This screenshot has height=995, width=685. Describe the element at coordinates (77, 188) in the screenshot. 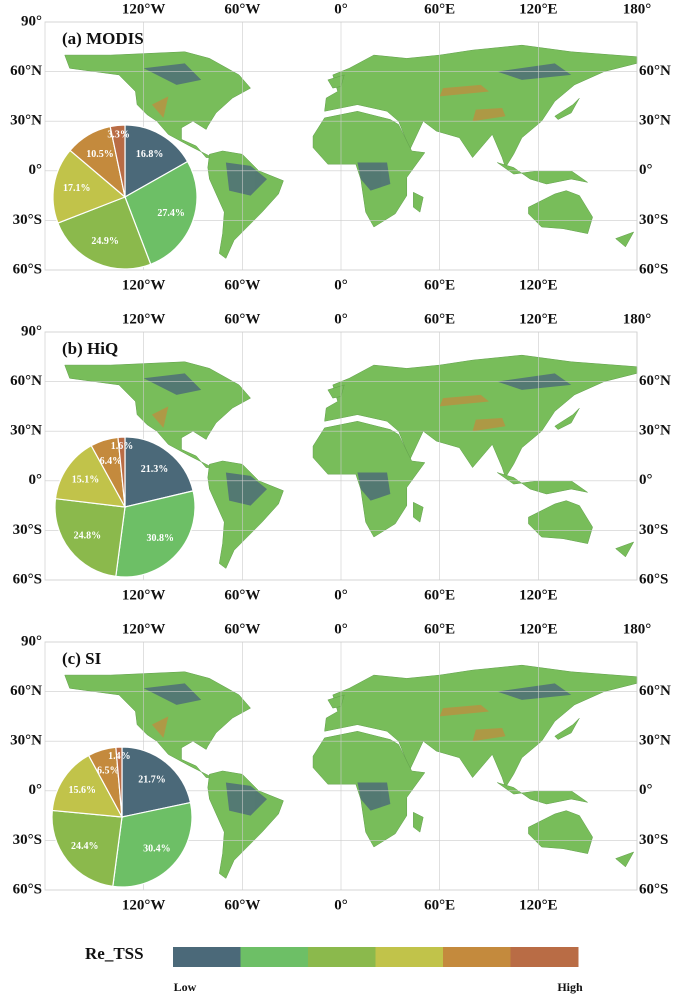

I see `pie-label: 17.1%` at that location.